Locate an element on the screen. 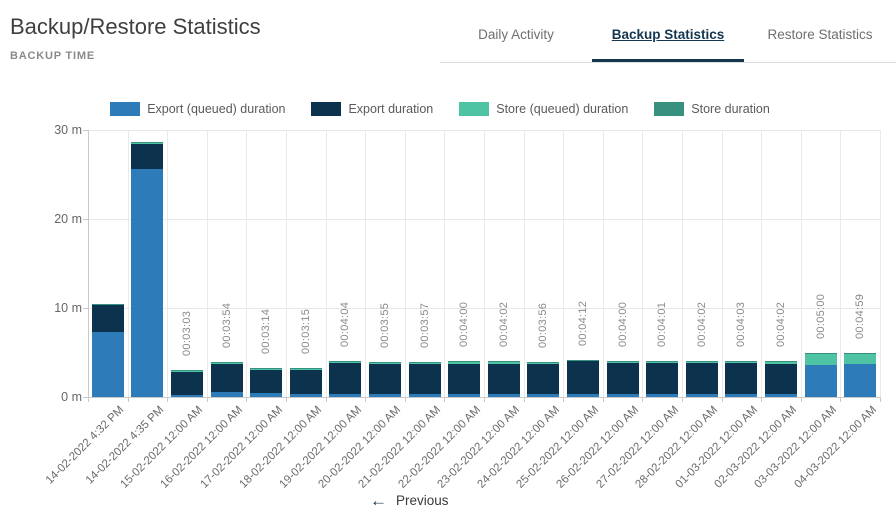 The image size is (896, 527). tab-restore-statistics: Restore Statistics is located at coordinates (820, 34).